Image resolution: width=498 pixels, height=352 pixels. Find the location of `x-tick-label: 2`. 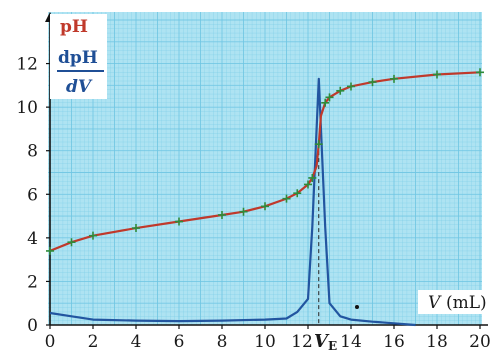

x-tick-label: 2 is located at coordinates (93, 342).